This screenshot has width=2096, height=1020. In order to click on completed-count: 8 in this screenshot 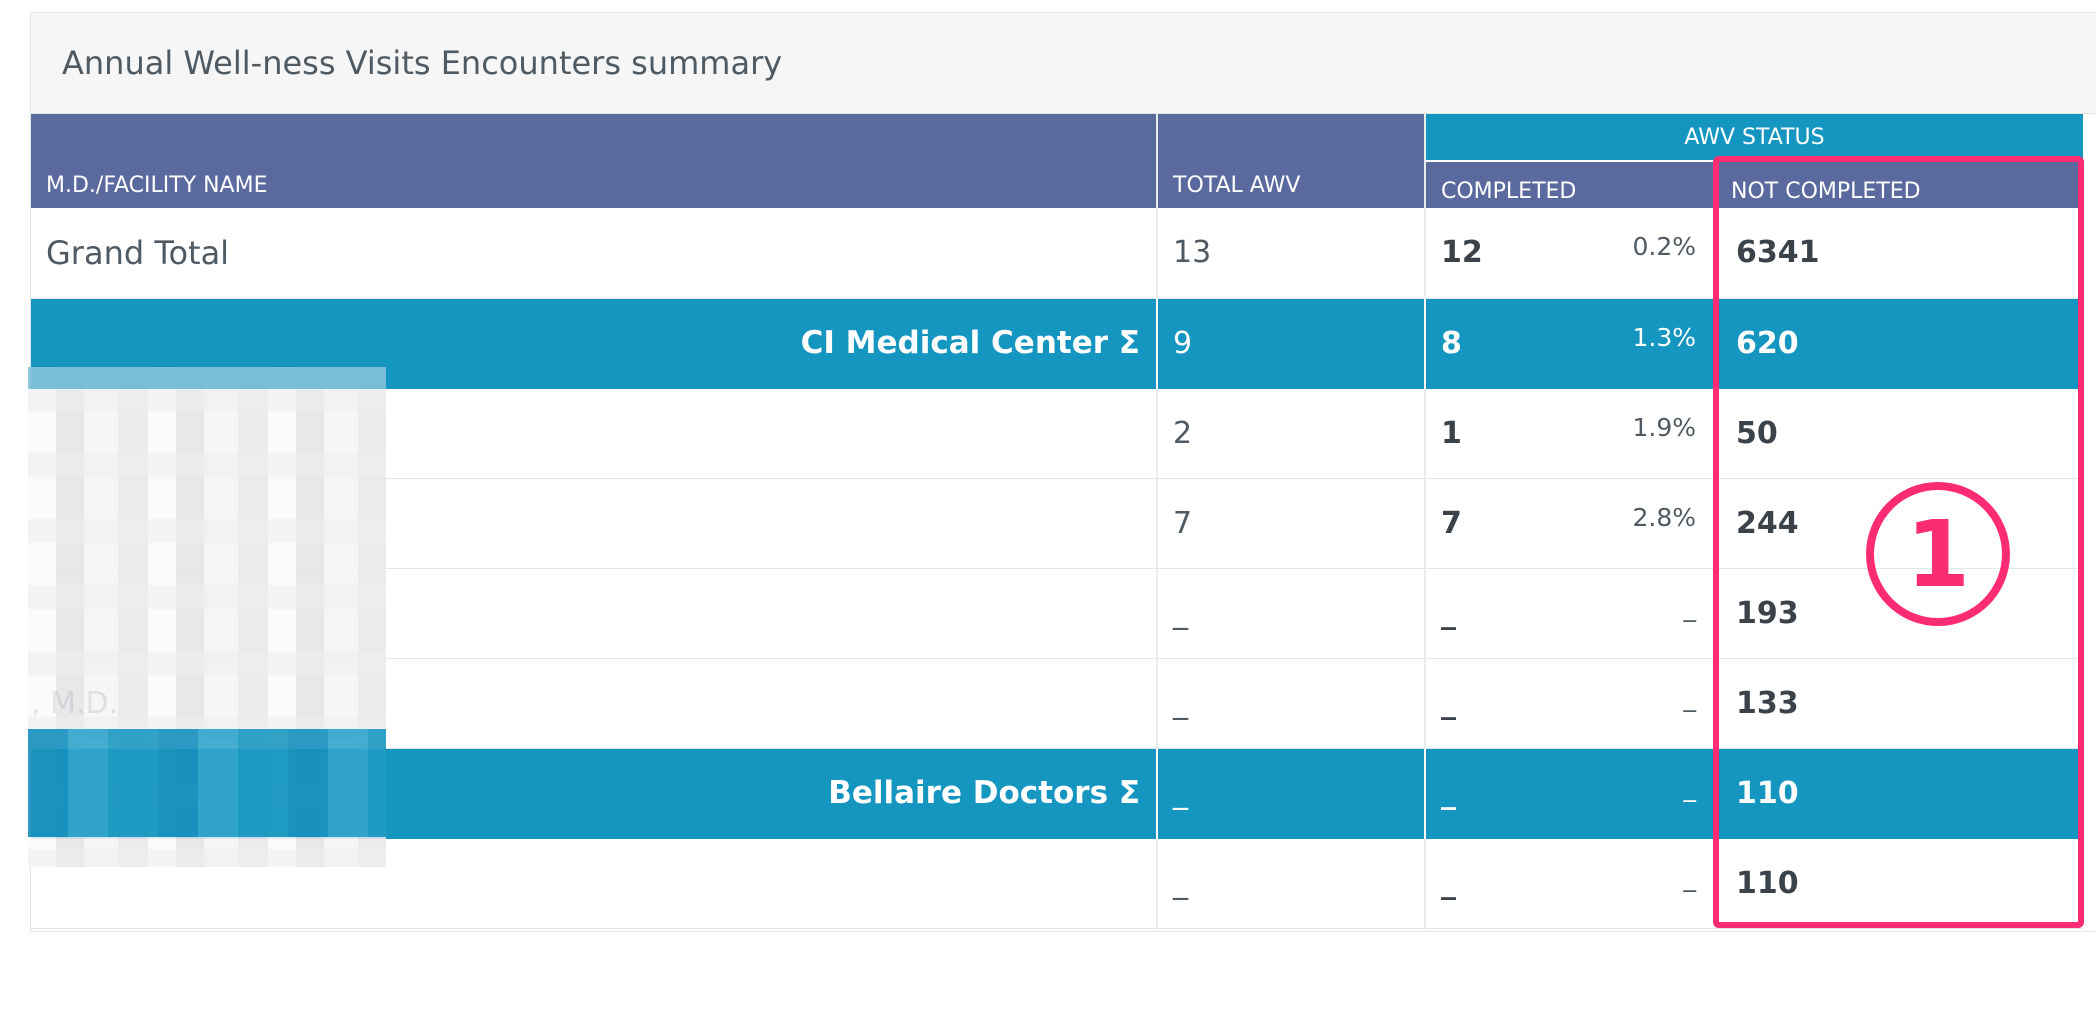, I will do `click(1451, 343)`.